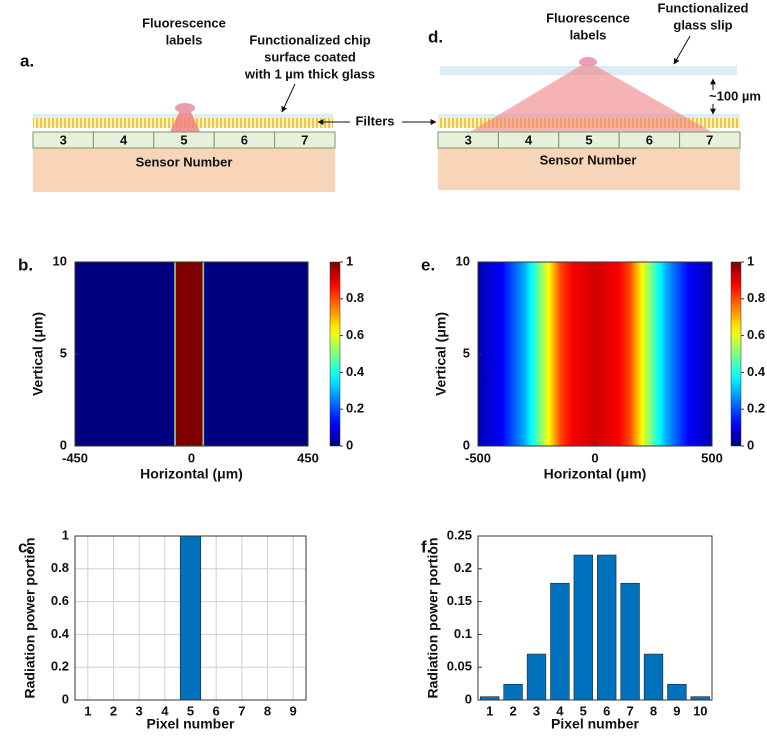 This screenshot has width=767, height=741. What do you see at coordinates (735, 95) in the screenshot?
I see `text: ~100 µm` at bounding box center [735, 95].